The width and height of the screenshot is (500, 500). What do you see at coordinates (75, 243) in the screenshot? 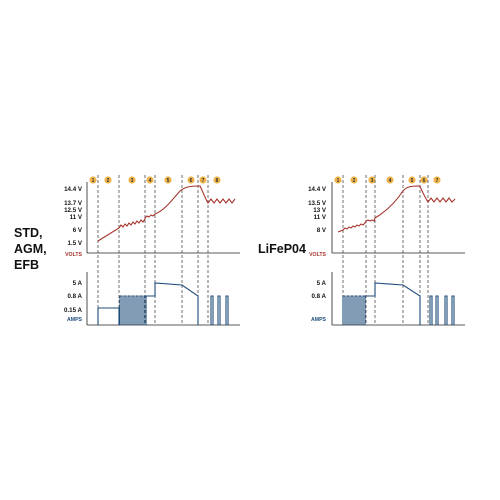
I see `volt-tick-label: 1.5 V` at bounding box center [75, 243].